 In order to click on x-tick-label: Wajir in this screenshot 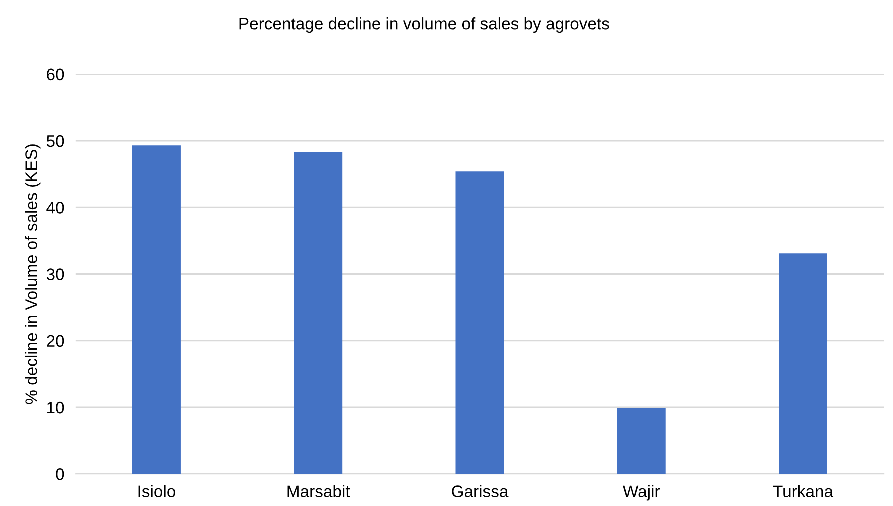, I will do `click(641, 493)`.